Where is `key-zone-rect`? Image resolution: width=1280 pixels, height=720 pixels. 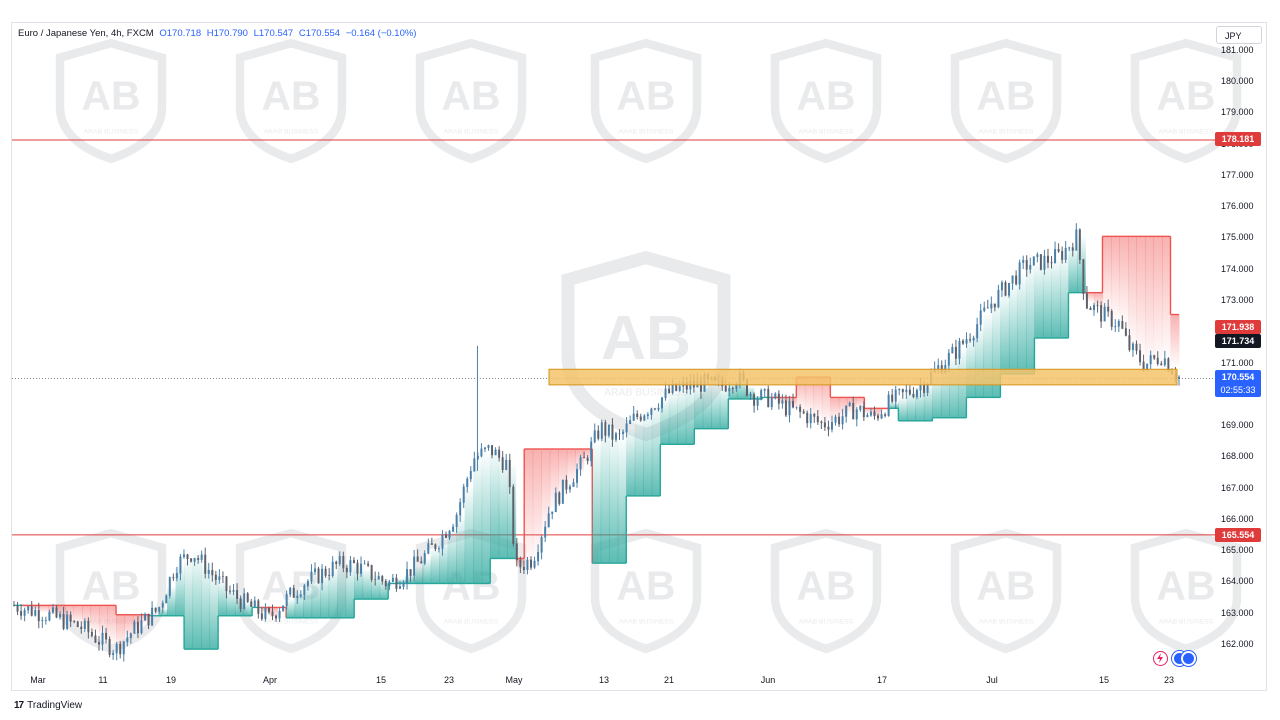 key-zone-rect is located at coordinates (863, 377).